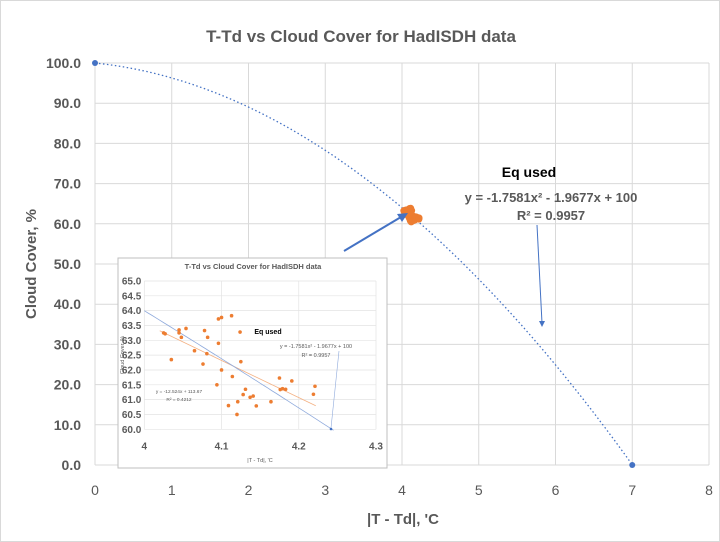 The height and width of the screenshot is (542, 720). I want to click on inset-y-tick-label: 65.0, so click(132, 282).